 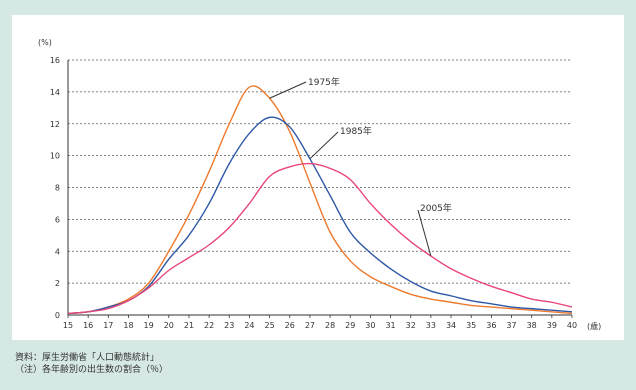 I want to click on x-tick-label: 40, so click(x=572, y=325).